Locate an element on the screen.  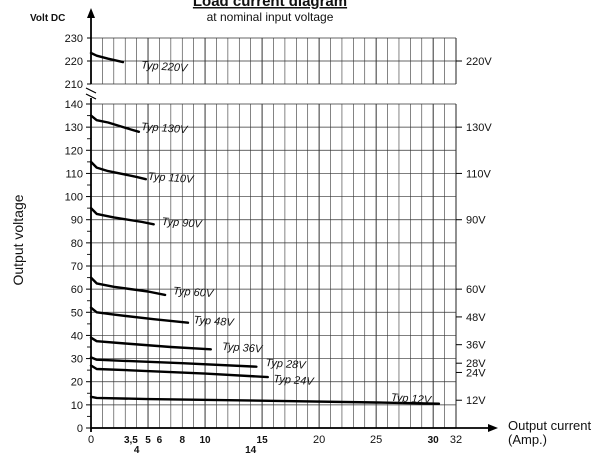
y-tick-label: 120 is located at coordinates (74, 151).